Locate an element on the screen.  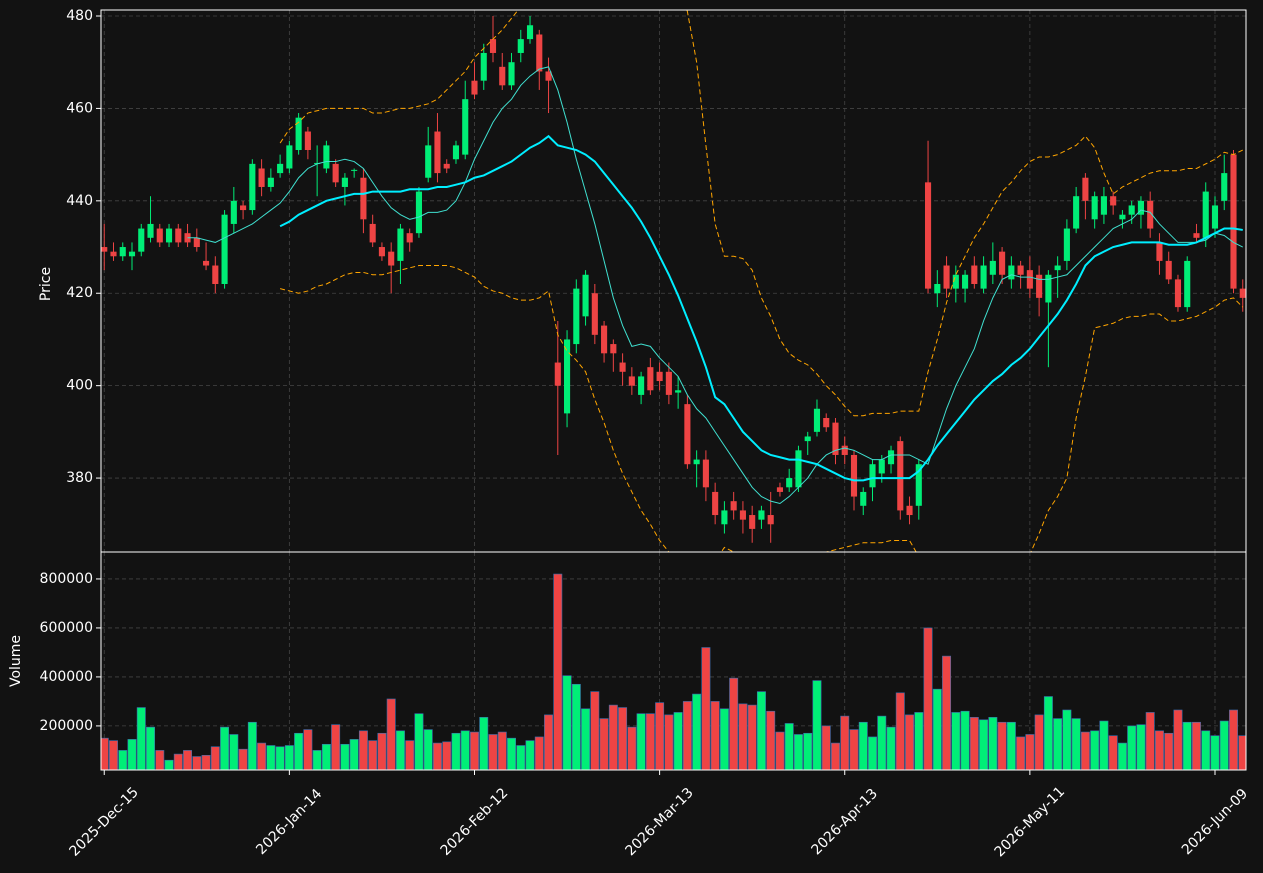
y-tick-label: 460 is located at coordinates (79, 108).